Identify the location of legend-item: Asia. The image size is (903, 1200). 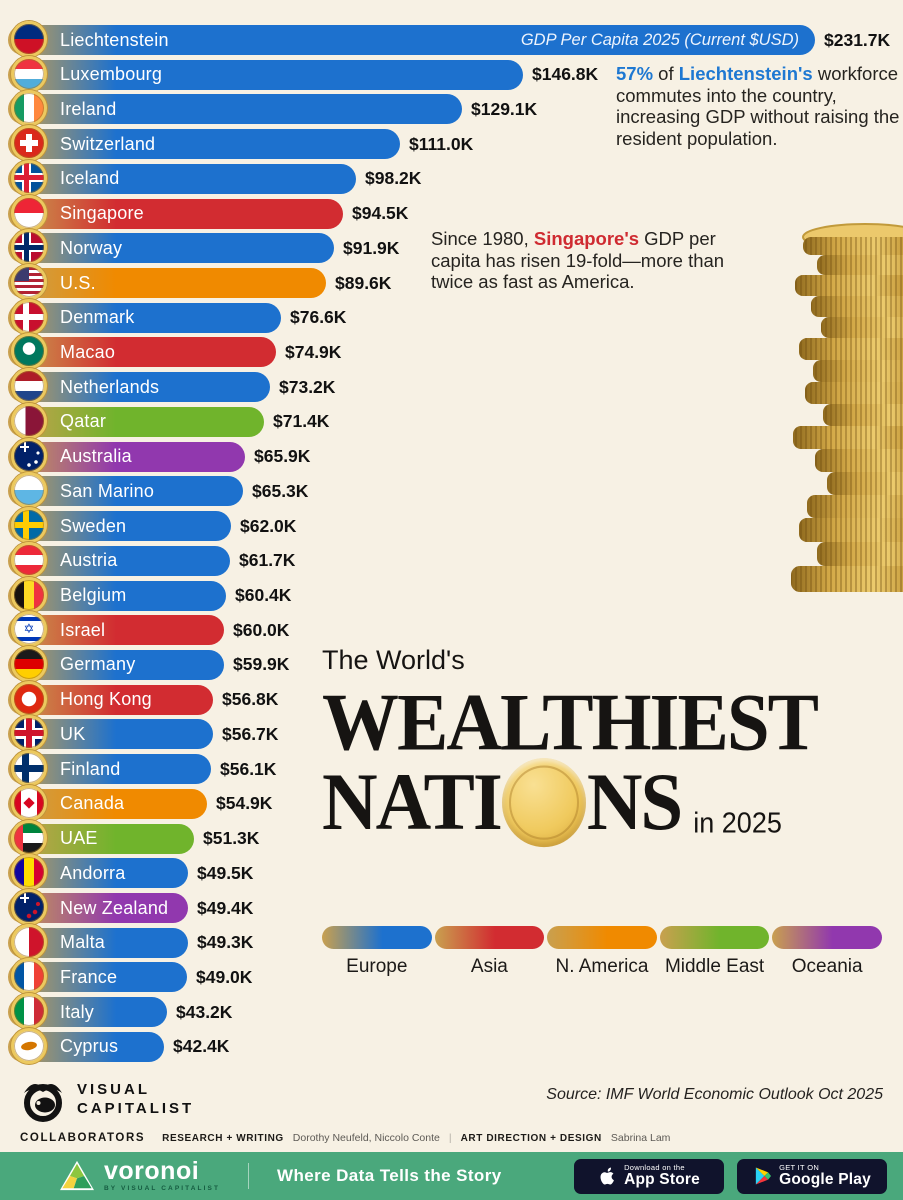
(489, 952).